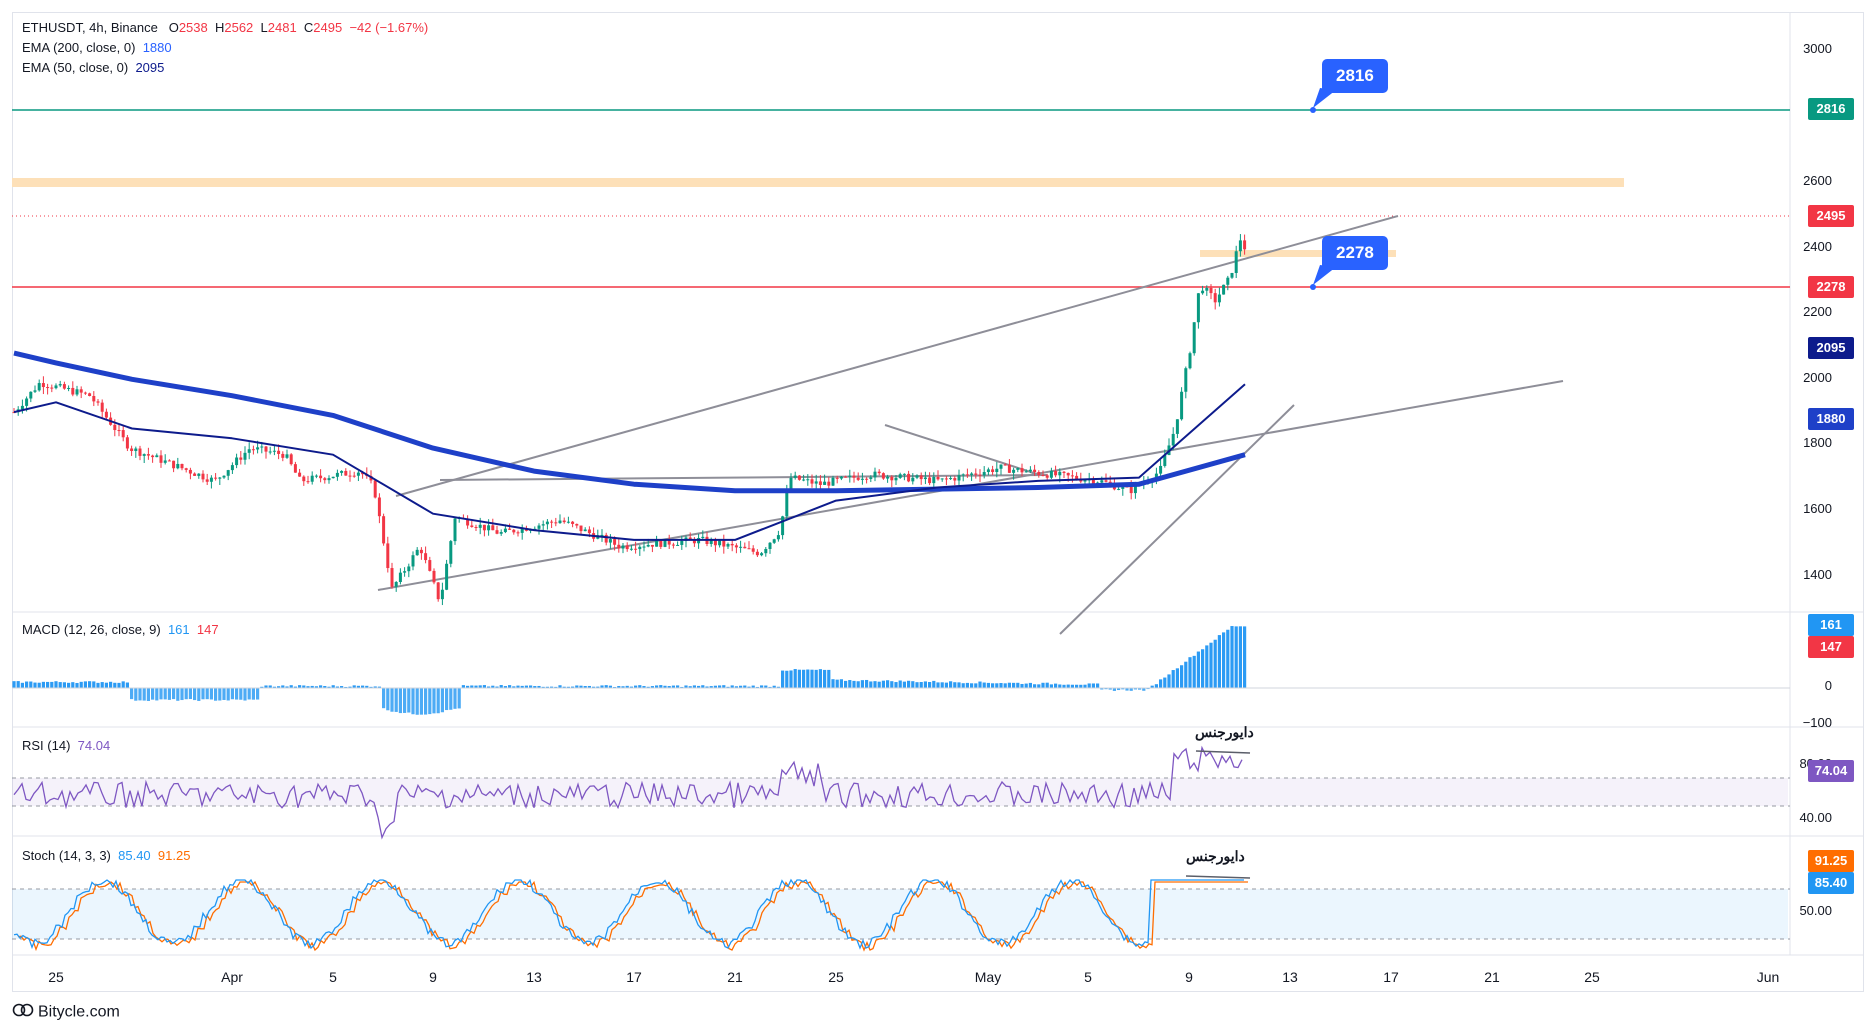 The height and width of the screenshot is (1035, 1876). What do you see at coordinates (836, 977) in the screenshot?
I see `x-tick: 25` at bounding box center [836, 977].